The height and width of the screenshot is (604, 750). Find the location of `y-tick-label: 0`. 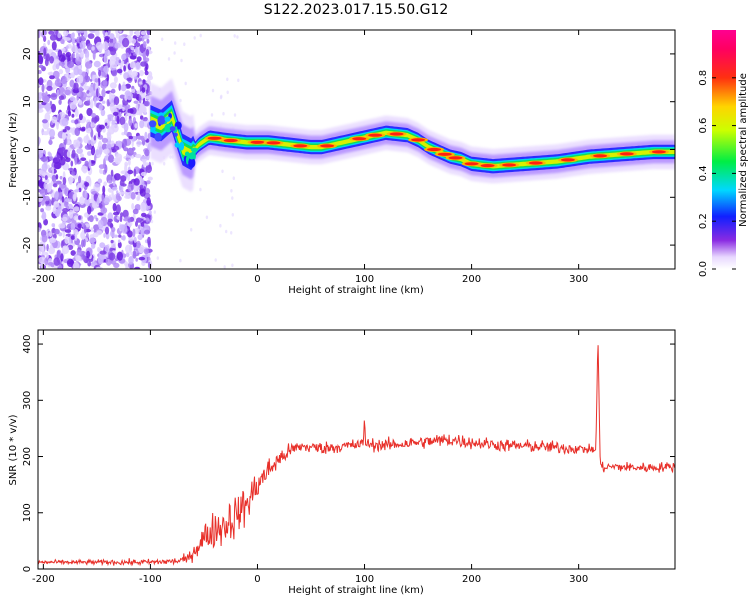

y-tick-label: 0 is located at coordinates (27, 569).